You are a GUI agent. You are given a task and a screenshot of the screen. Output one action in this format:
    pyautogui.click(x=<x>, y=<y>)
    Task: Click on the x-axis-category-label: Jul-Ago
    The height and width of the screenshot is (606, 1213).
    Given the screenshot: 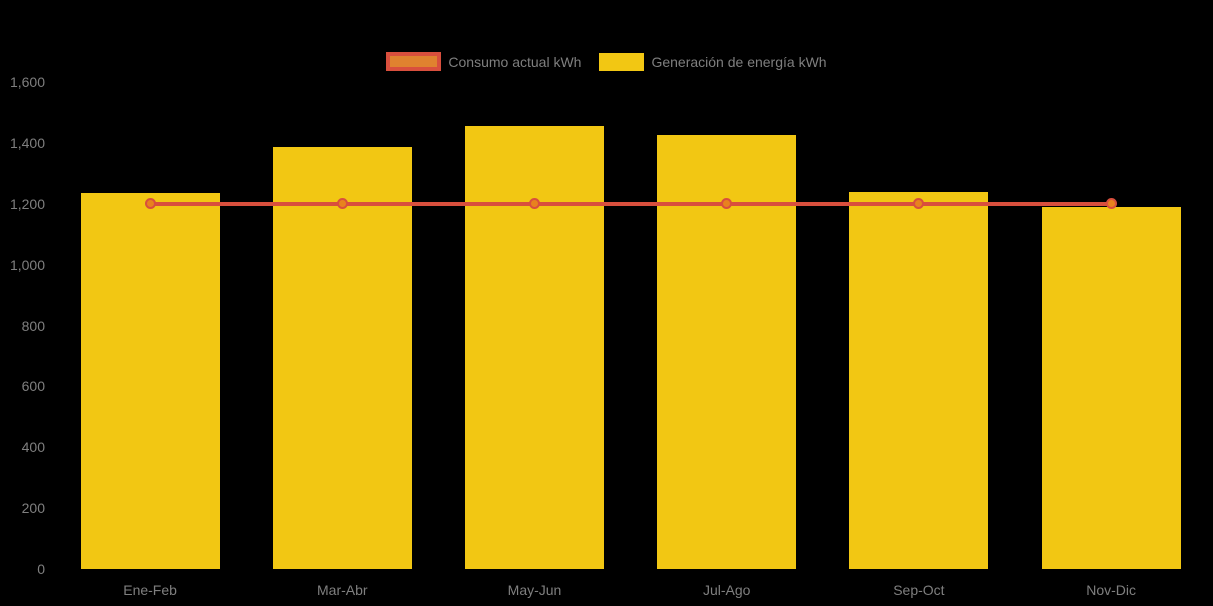 What is the action you would take?
    pyautogui.click(x=726, y=590)
    